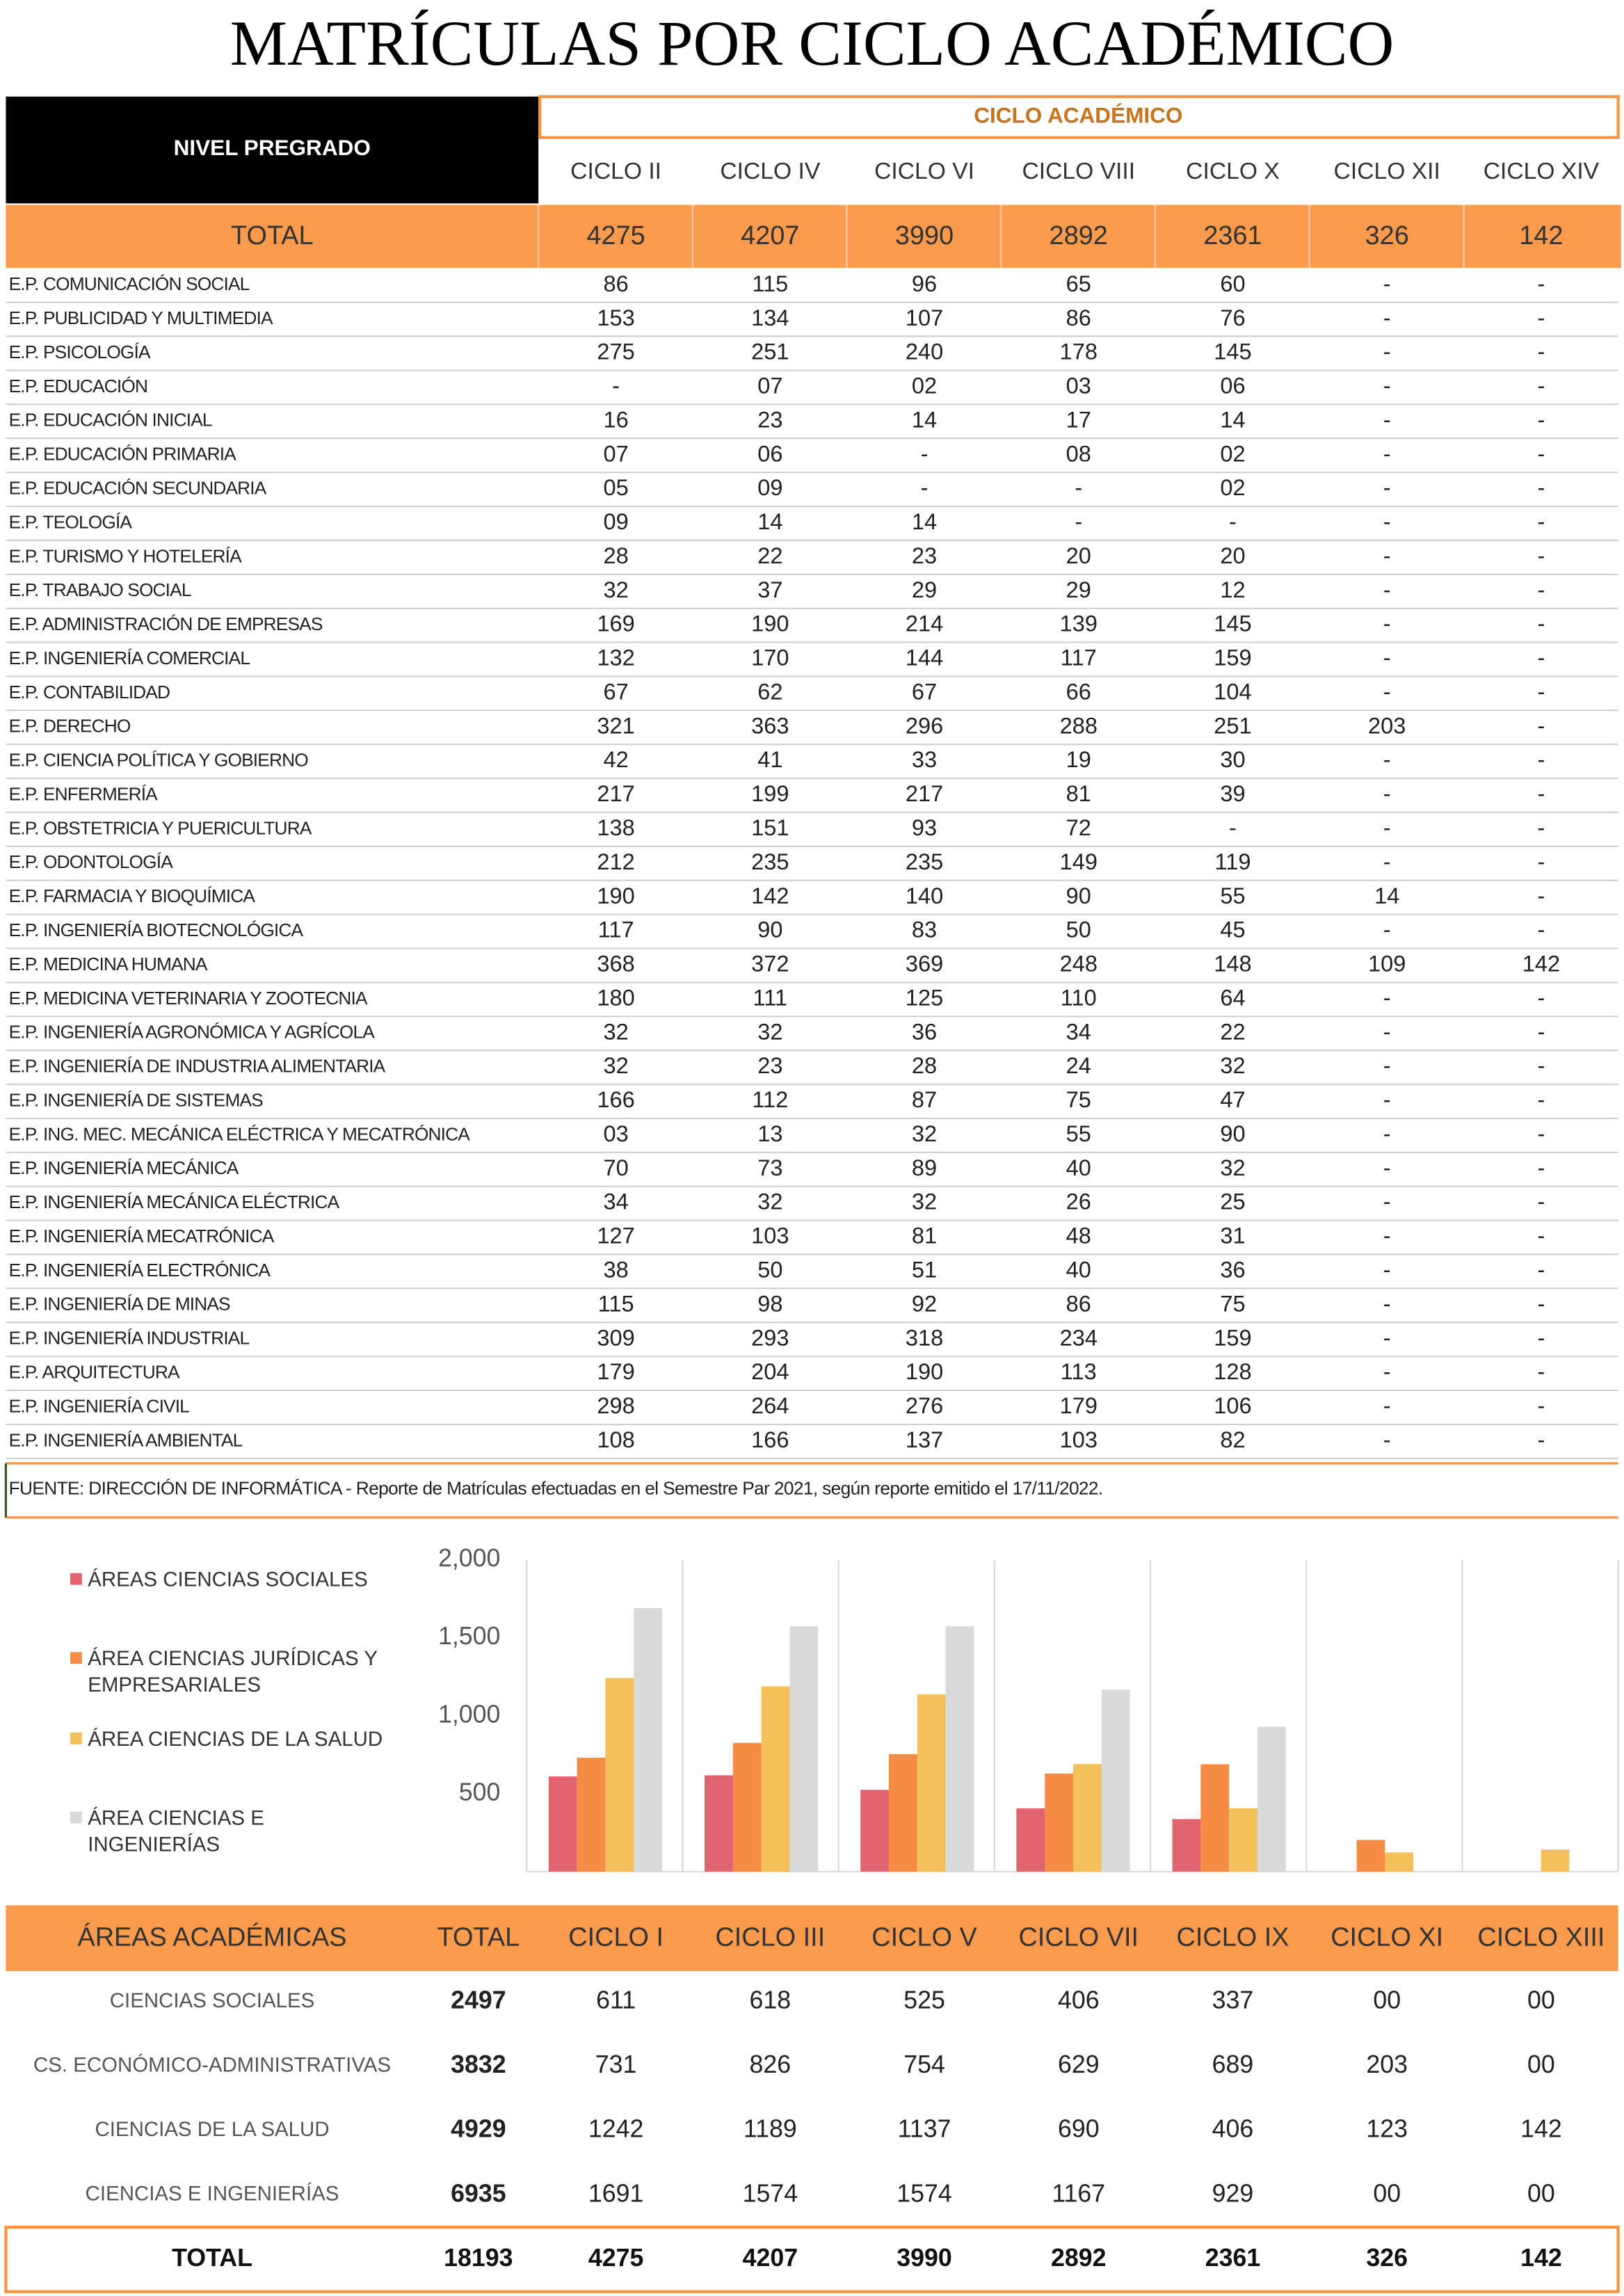 The image size is (1624, 2296). I want to click on total-value: 3990, so click(925, 235).